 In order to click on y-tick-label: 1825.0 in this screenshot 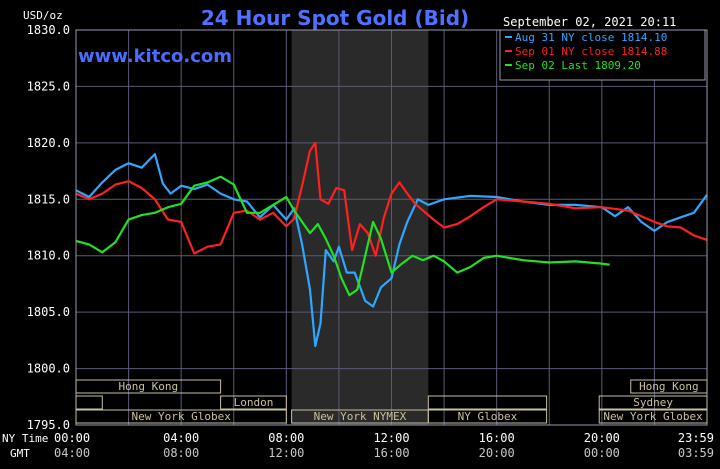, I will do `click(48, 86)`.